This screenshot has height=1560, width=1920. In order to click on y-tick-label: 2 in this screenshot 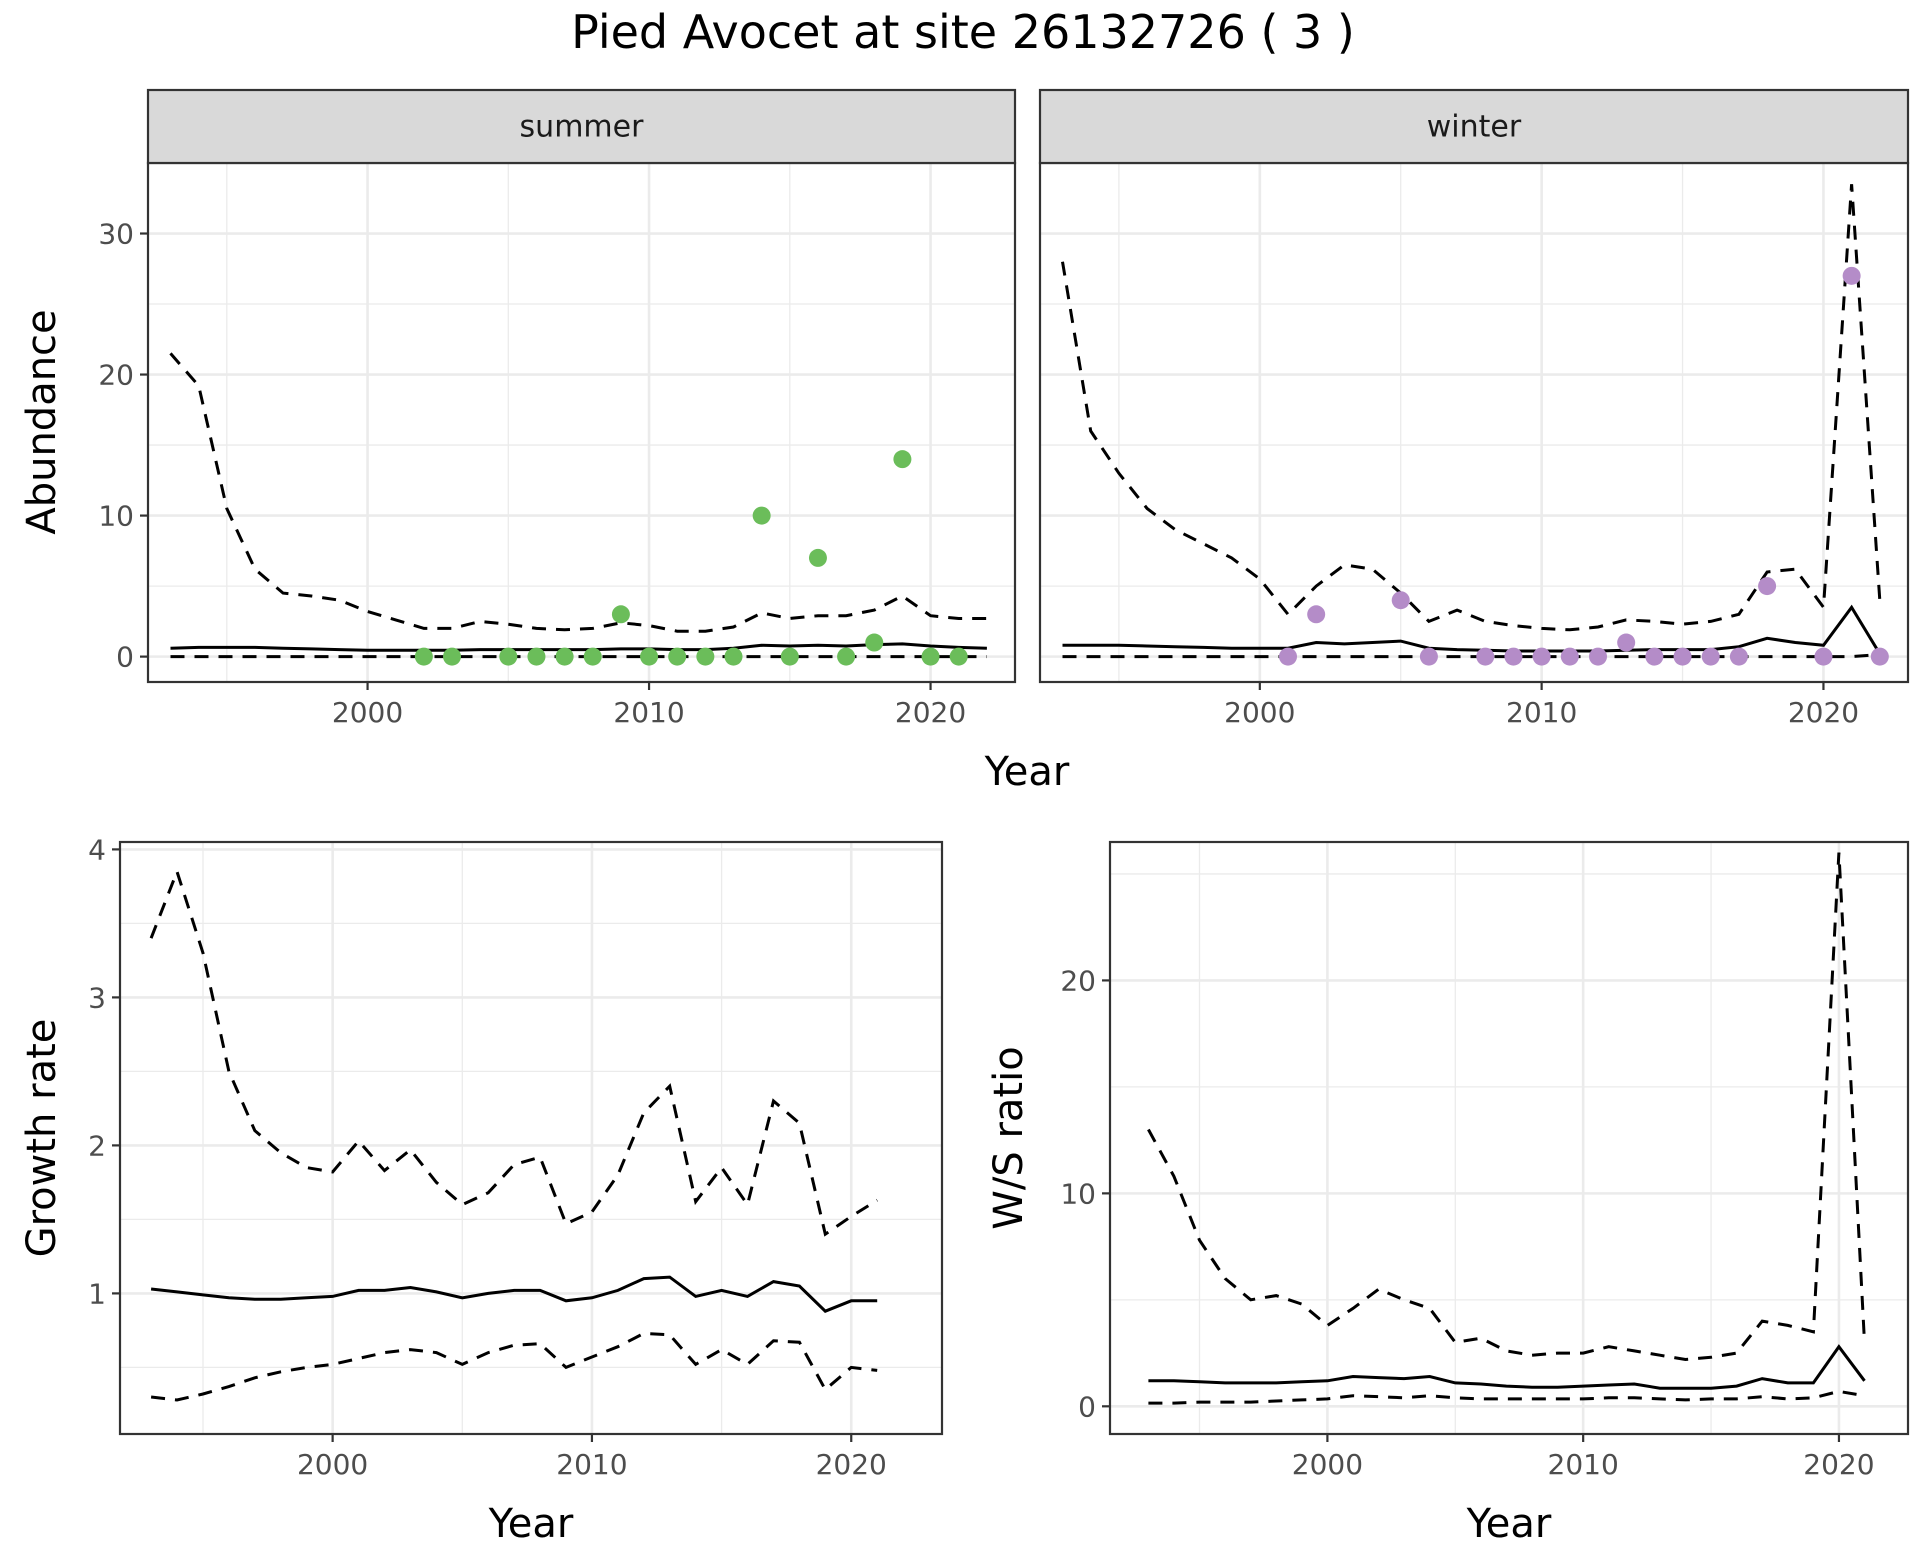, I will do `click(97, 1145)`.